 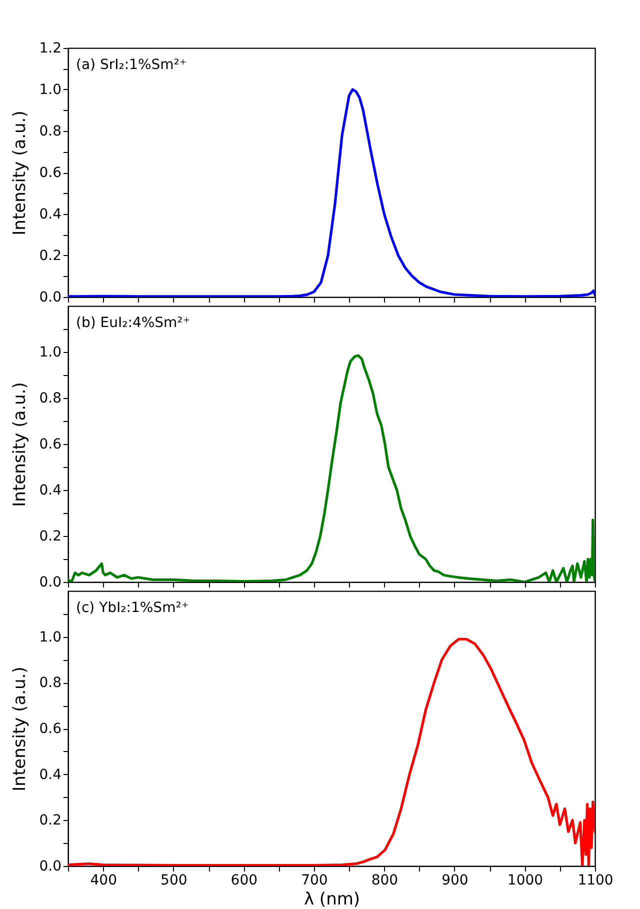 What do you see at coordinates (131, 65) in the screenshot?
I see `annotation: (a) SrI₂:1%Sm²⁺` at bounding box center [131, 65].